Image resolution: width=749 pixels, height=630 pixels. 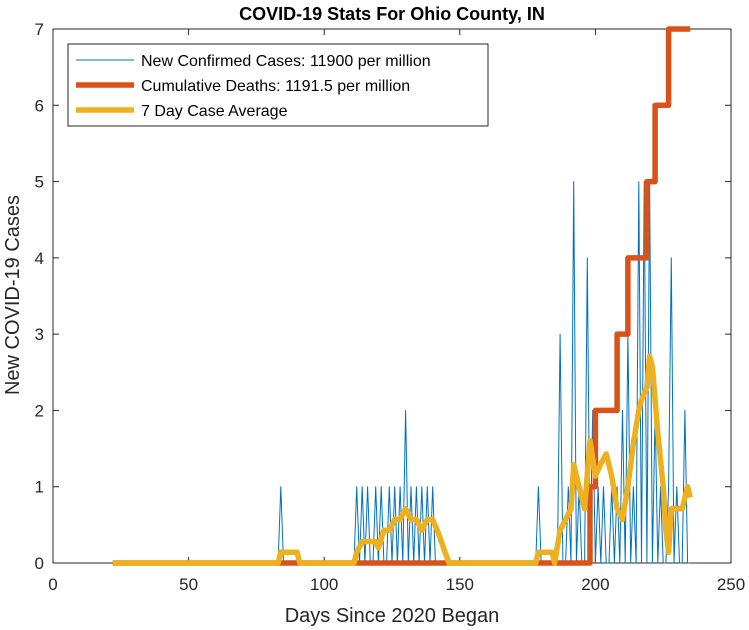 What do you see at coordinates (286, 61) in the screenshot?
I see `legend-entry-new-cases: New Confirmed Cases: 11900 per million` at bounding box center [286, 61].